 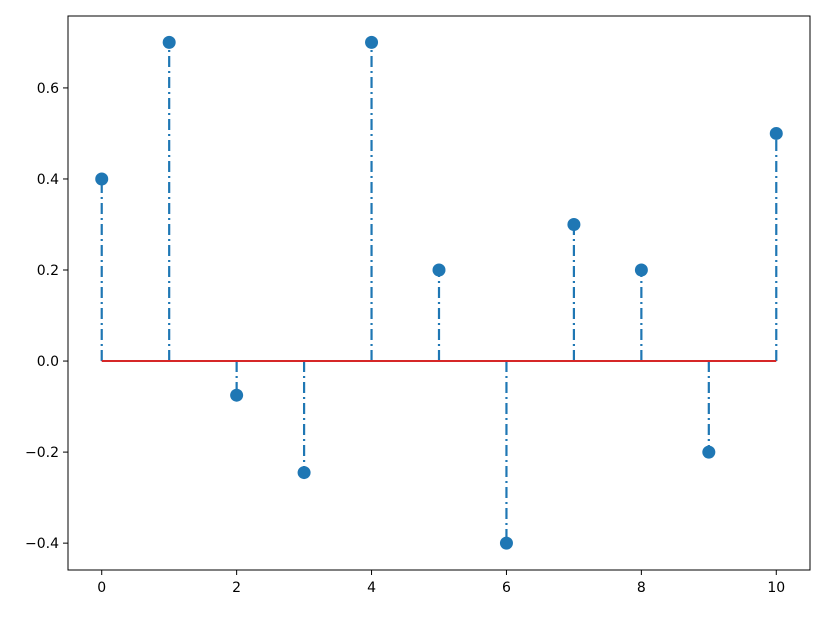 I want to click on y-tick-label: −0.4, so click(x=42, y=544).